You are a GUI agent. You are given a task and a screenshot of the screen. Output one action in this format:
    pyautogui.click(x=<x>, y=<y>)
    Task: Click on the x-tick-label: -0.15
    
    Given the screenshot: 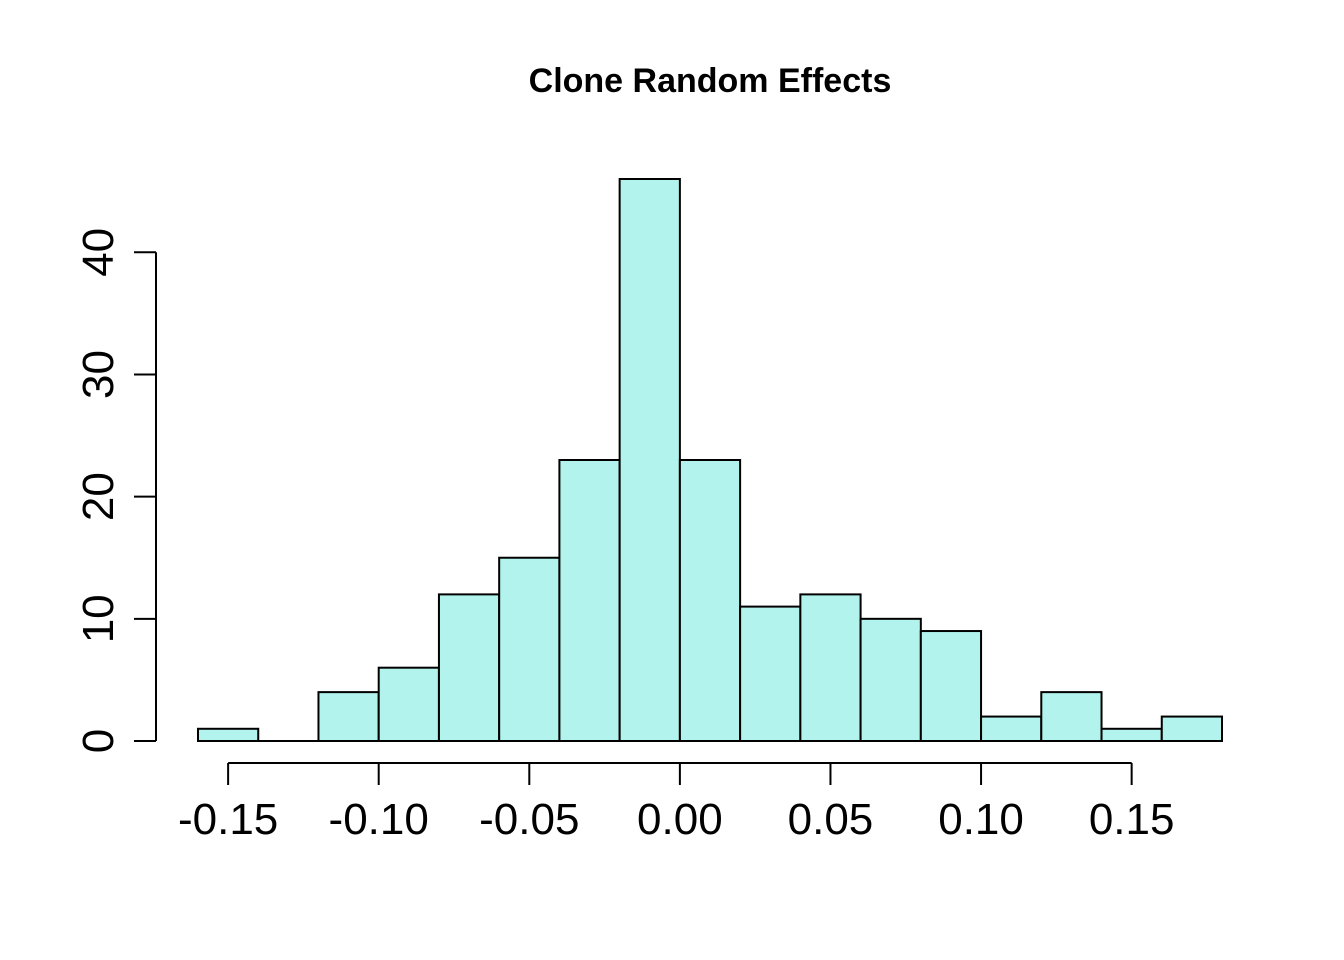 What is the action you would take?
    pyautogui.click(x=228, y=819)
    